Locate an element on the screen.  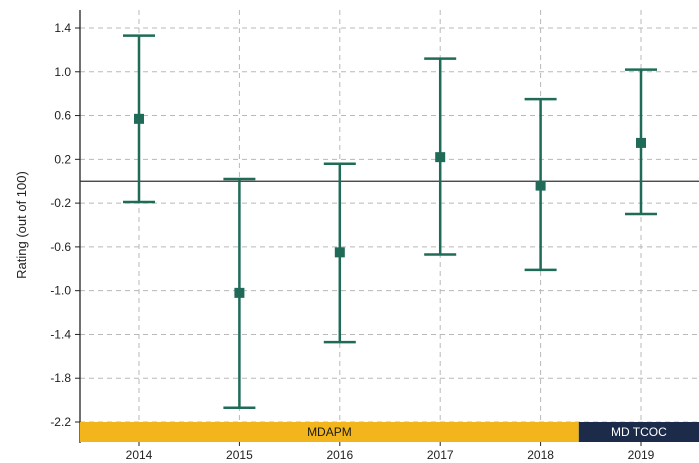
program-band-label: MD TCOC is located at coordinates (639, 432).